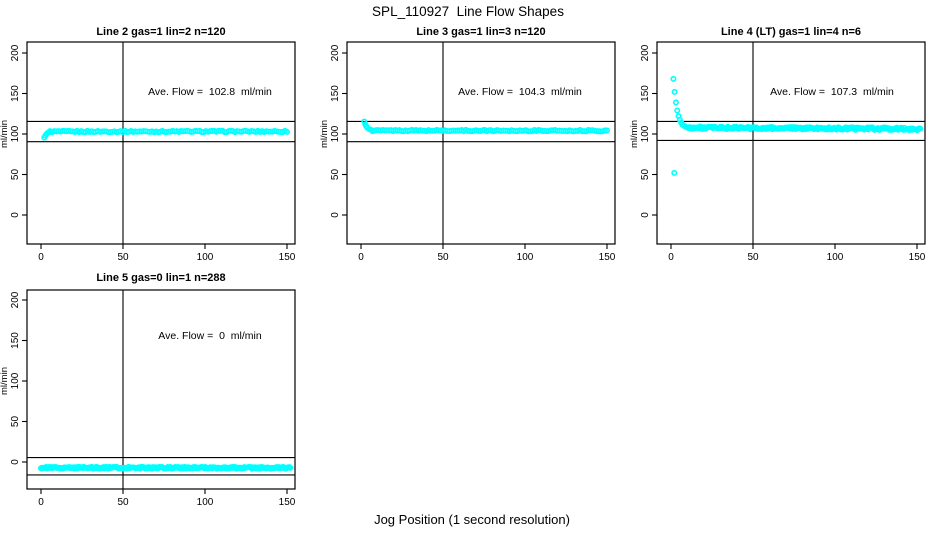 The height and width of the screenshot is (540, 936). I want to click on ave-flow-annotation-line5: Ave. Flow = 0 ml/min, so click(210, 336).